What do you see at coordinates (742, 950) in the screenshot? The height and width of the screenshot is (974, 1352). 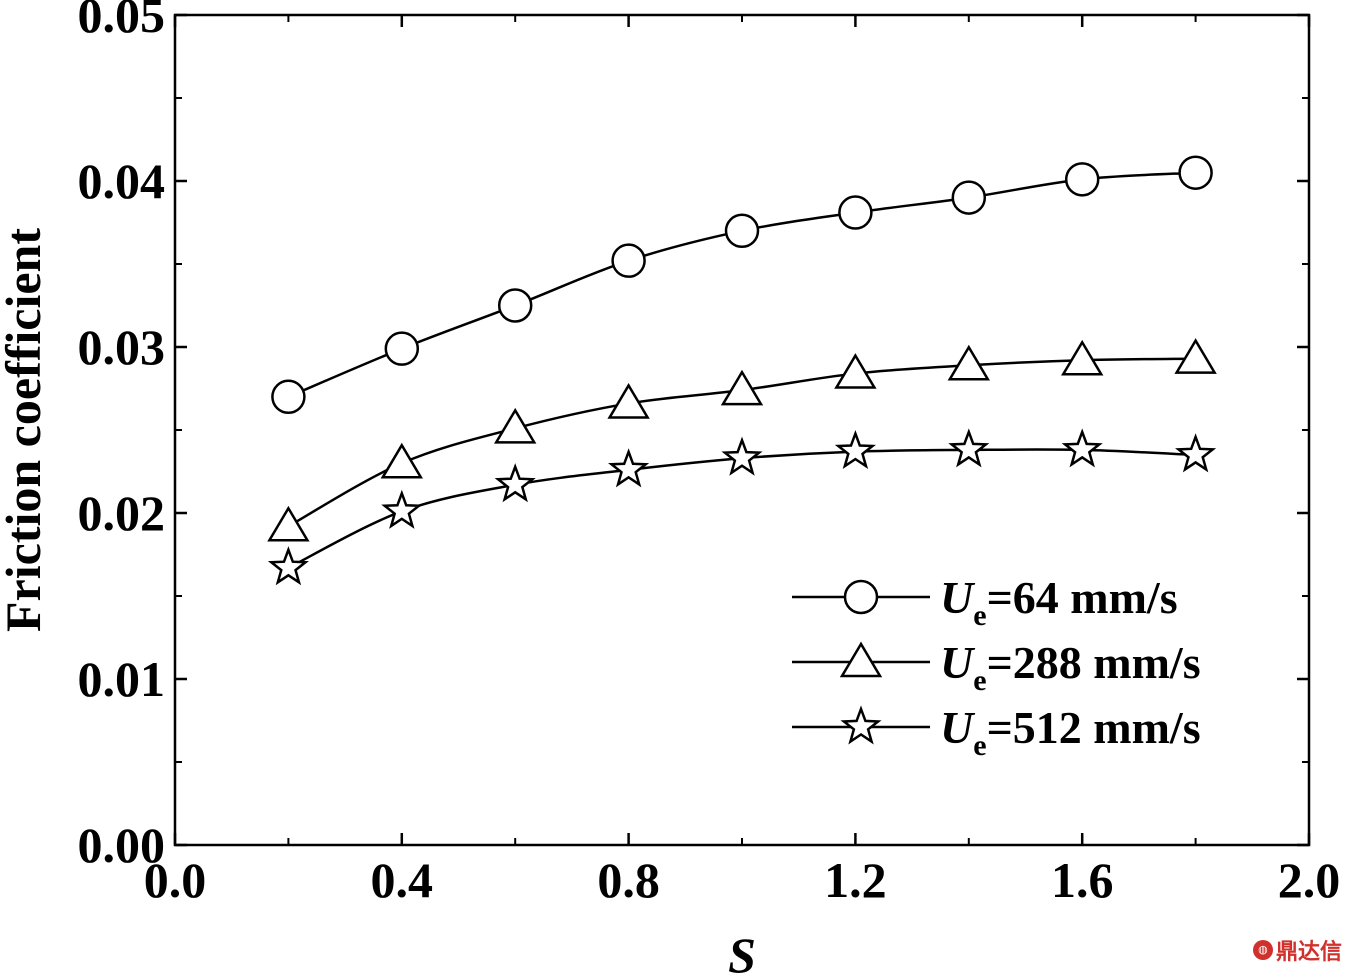 I see `x-axis-title: S` at bounding box center [742, 950].